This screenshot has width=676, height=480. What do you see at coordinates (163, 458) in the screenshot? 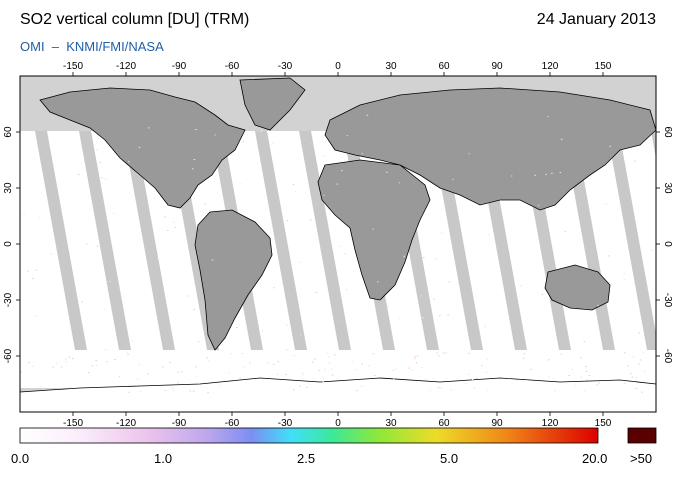
I see `colorbar-label-1: 1.0` at bounding box center [163, 458].